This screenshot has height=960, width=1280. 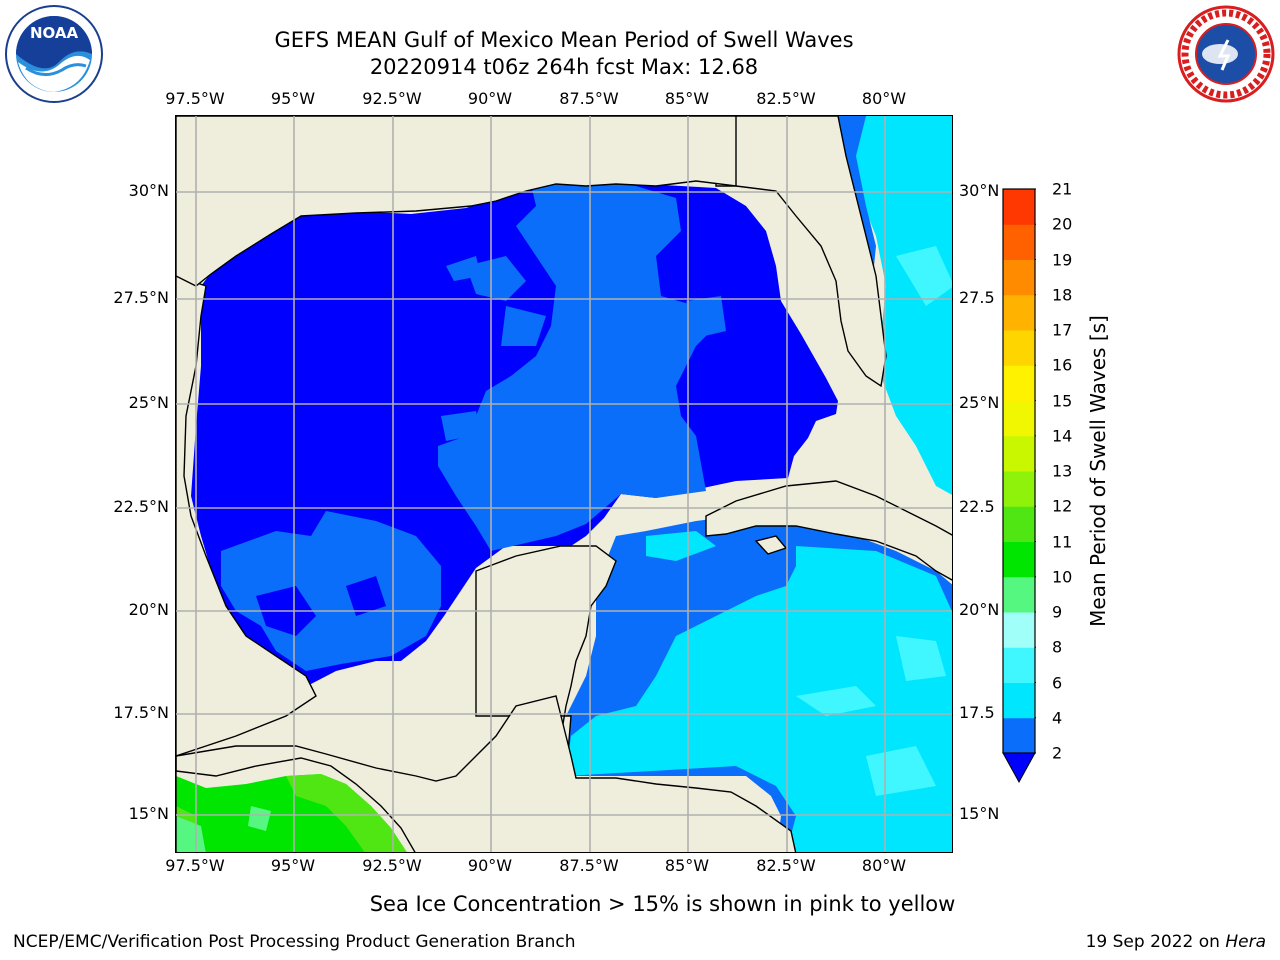 I want to click on cuba-land, so click(x=828, y=530).